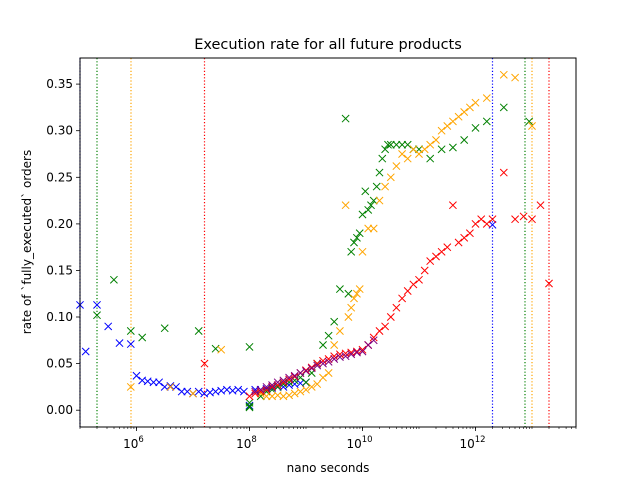 This screenshot has width=640, height=480. Describe the element at coordinates (59, 410) in the screenshot. I see `y-tick-label-0: 0.00` at that location.